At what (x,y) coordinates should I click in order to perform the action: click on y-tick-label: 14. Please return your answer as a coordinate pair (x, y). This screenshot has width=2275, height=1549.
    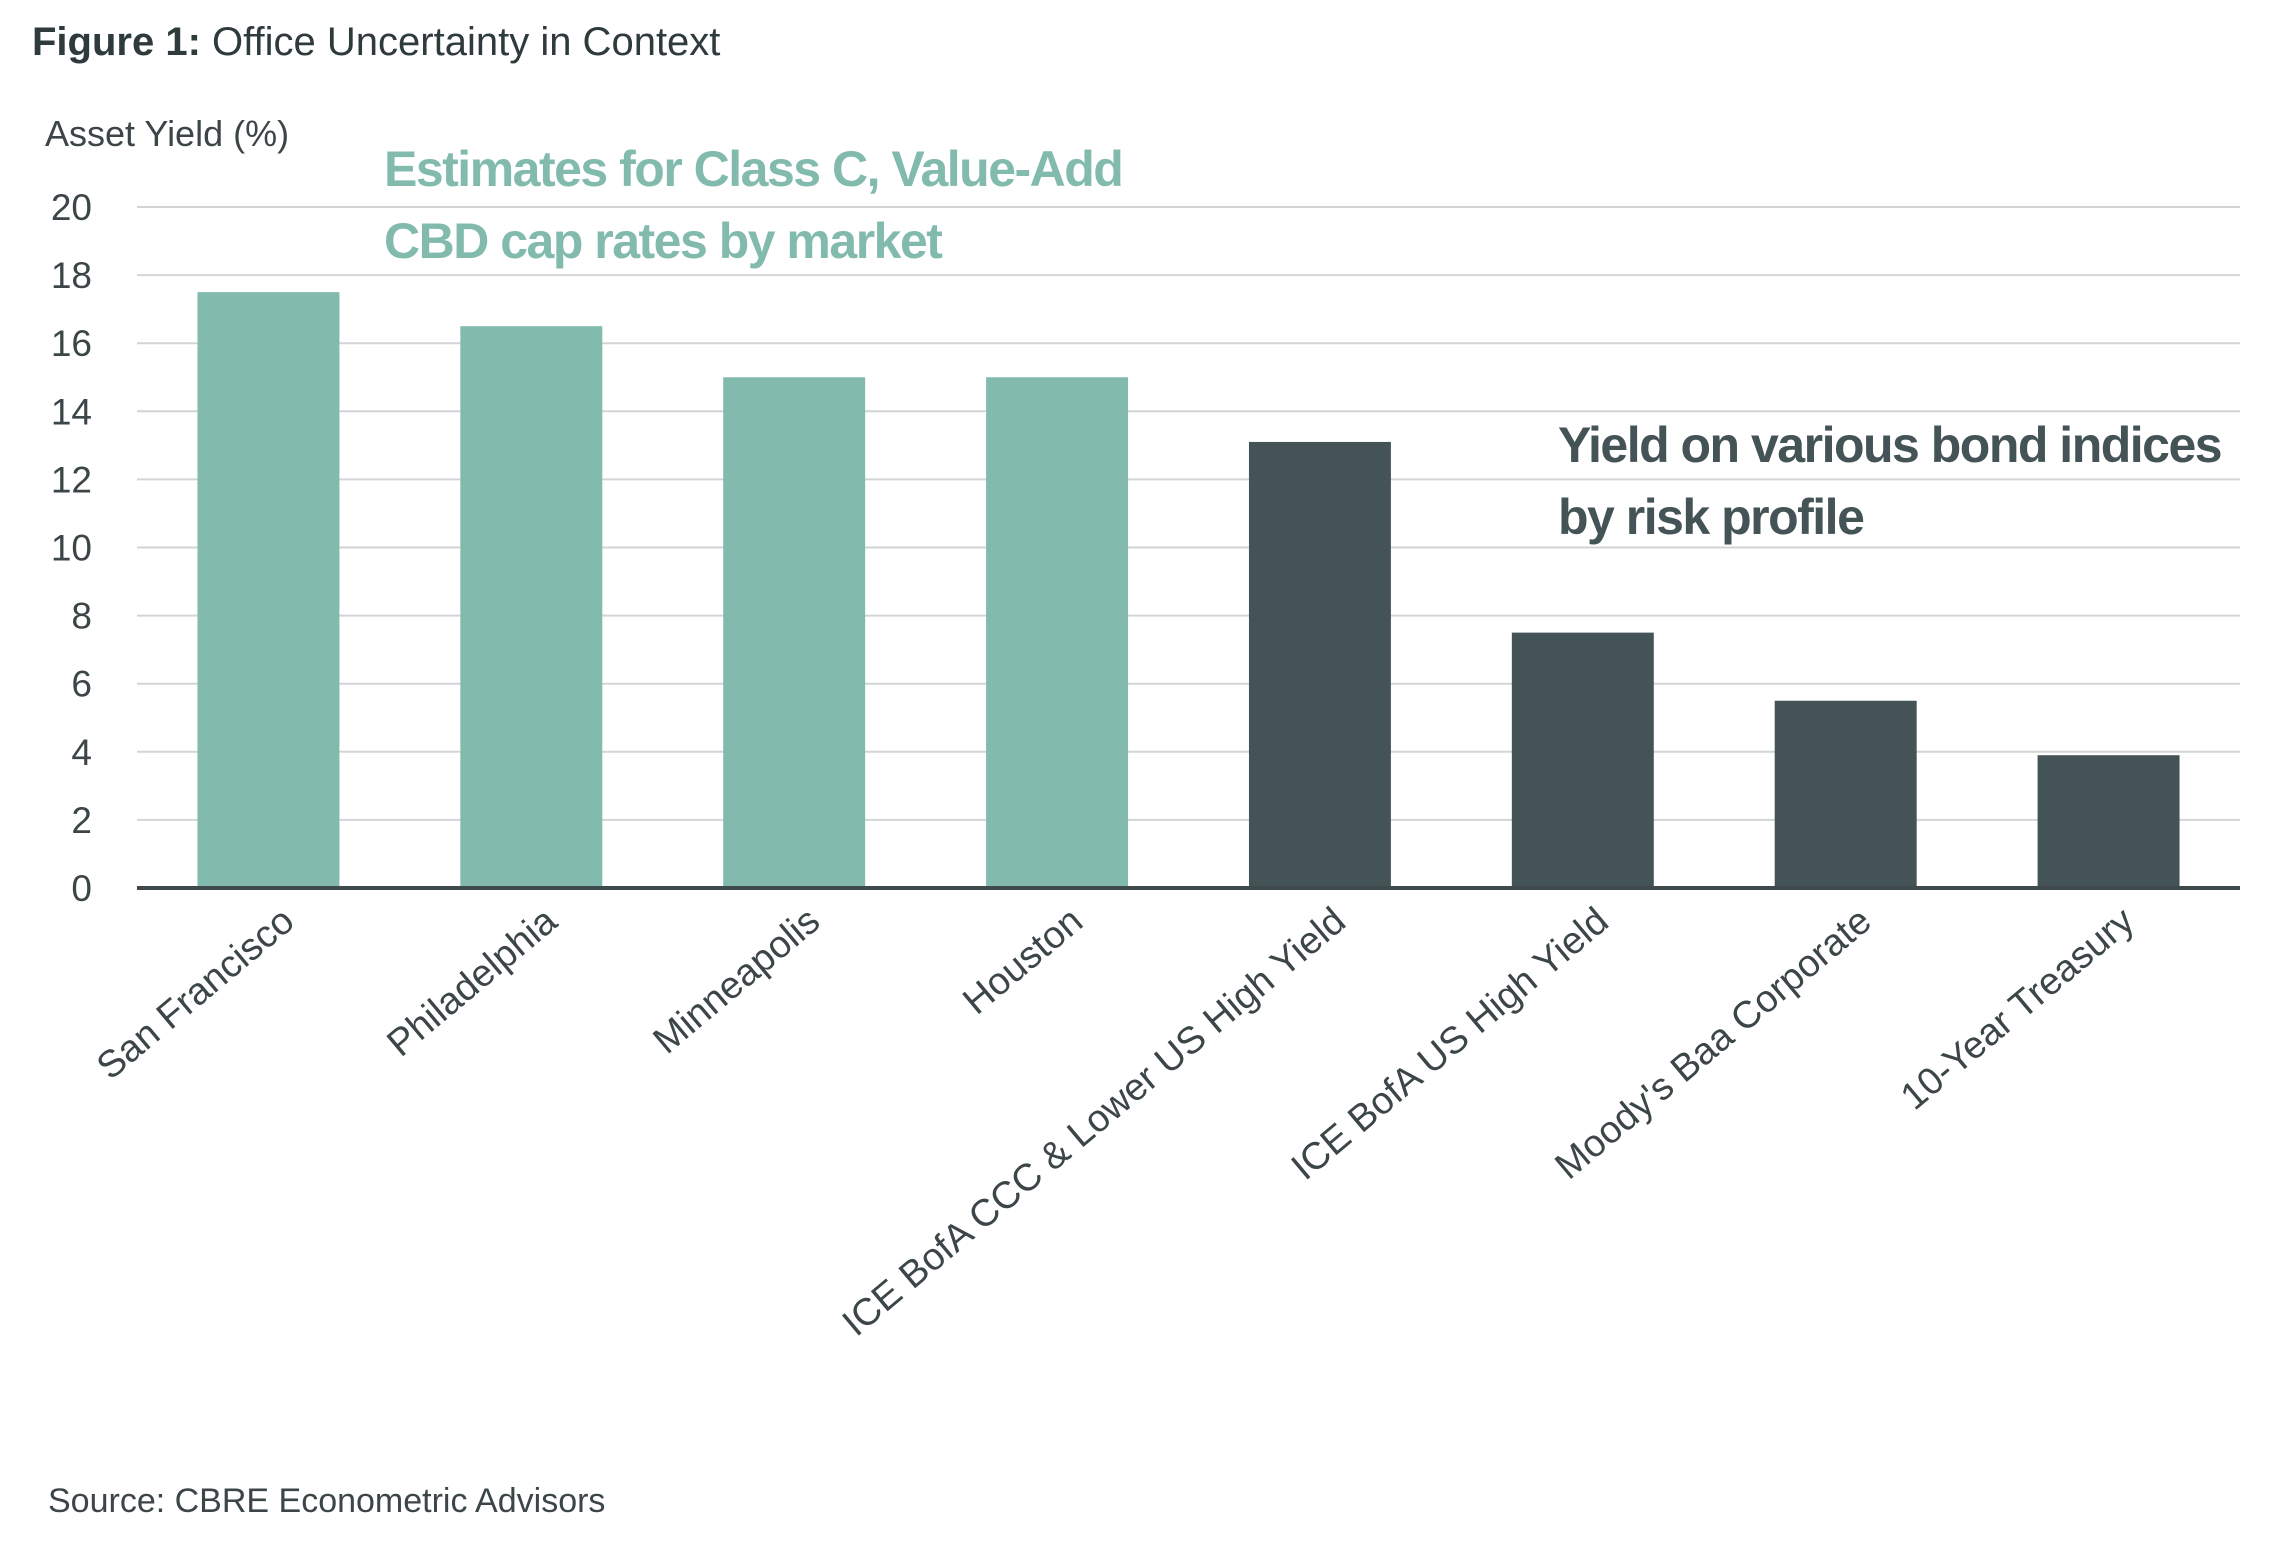
    Looking at the image, I should click on (71, 411).